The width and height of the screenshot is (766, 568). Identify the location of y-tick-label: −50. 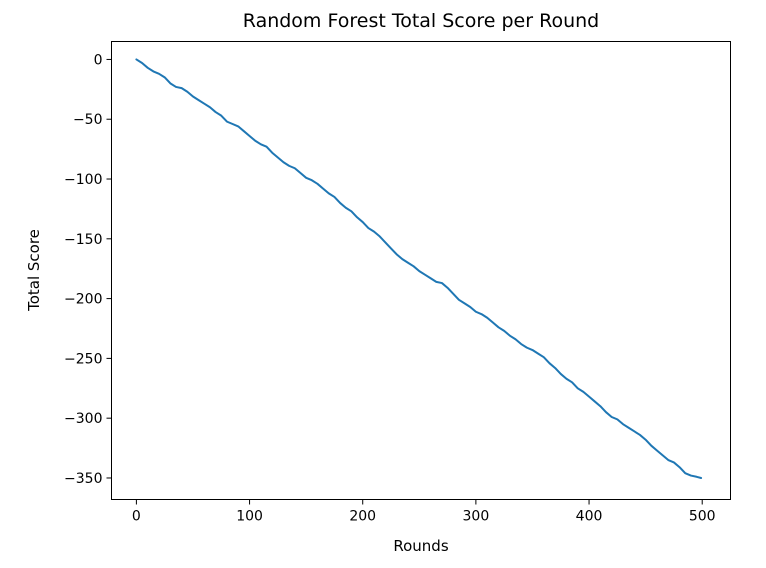
(88, 120).